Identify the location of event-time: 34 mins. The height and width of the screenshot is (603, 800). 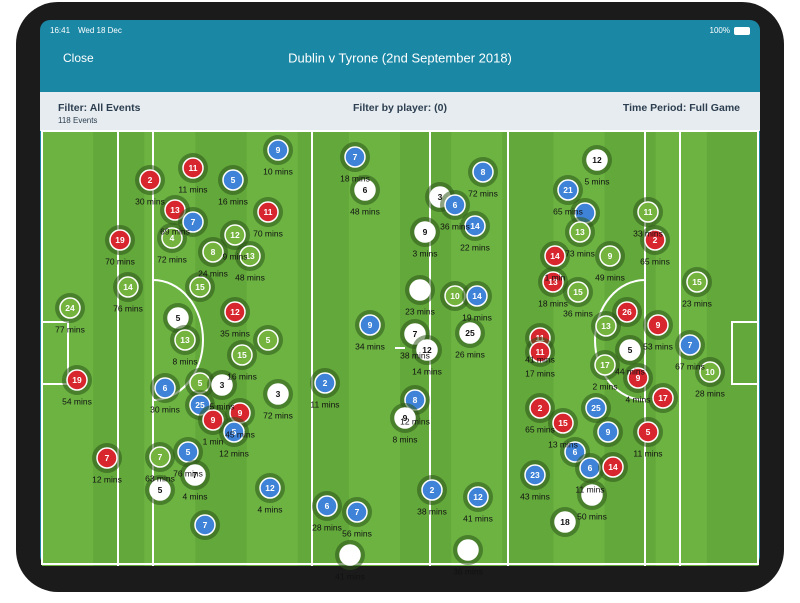
(370, 346).